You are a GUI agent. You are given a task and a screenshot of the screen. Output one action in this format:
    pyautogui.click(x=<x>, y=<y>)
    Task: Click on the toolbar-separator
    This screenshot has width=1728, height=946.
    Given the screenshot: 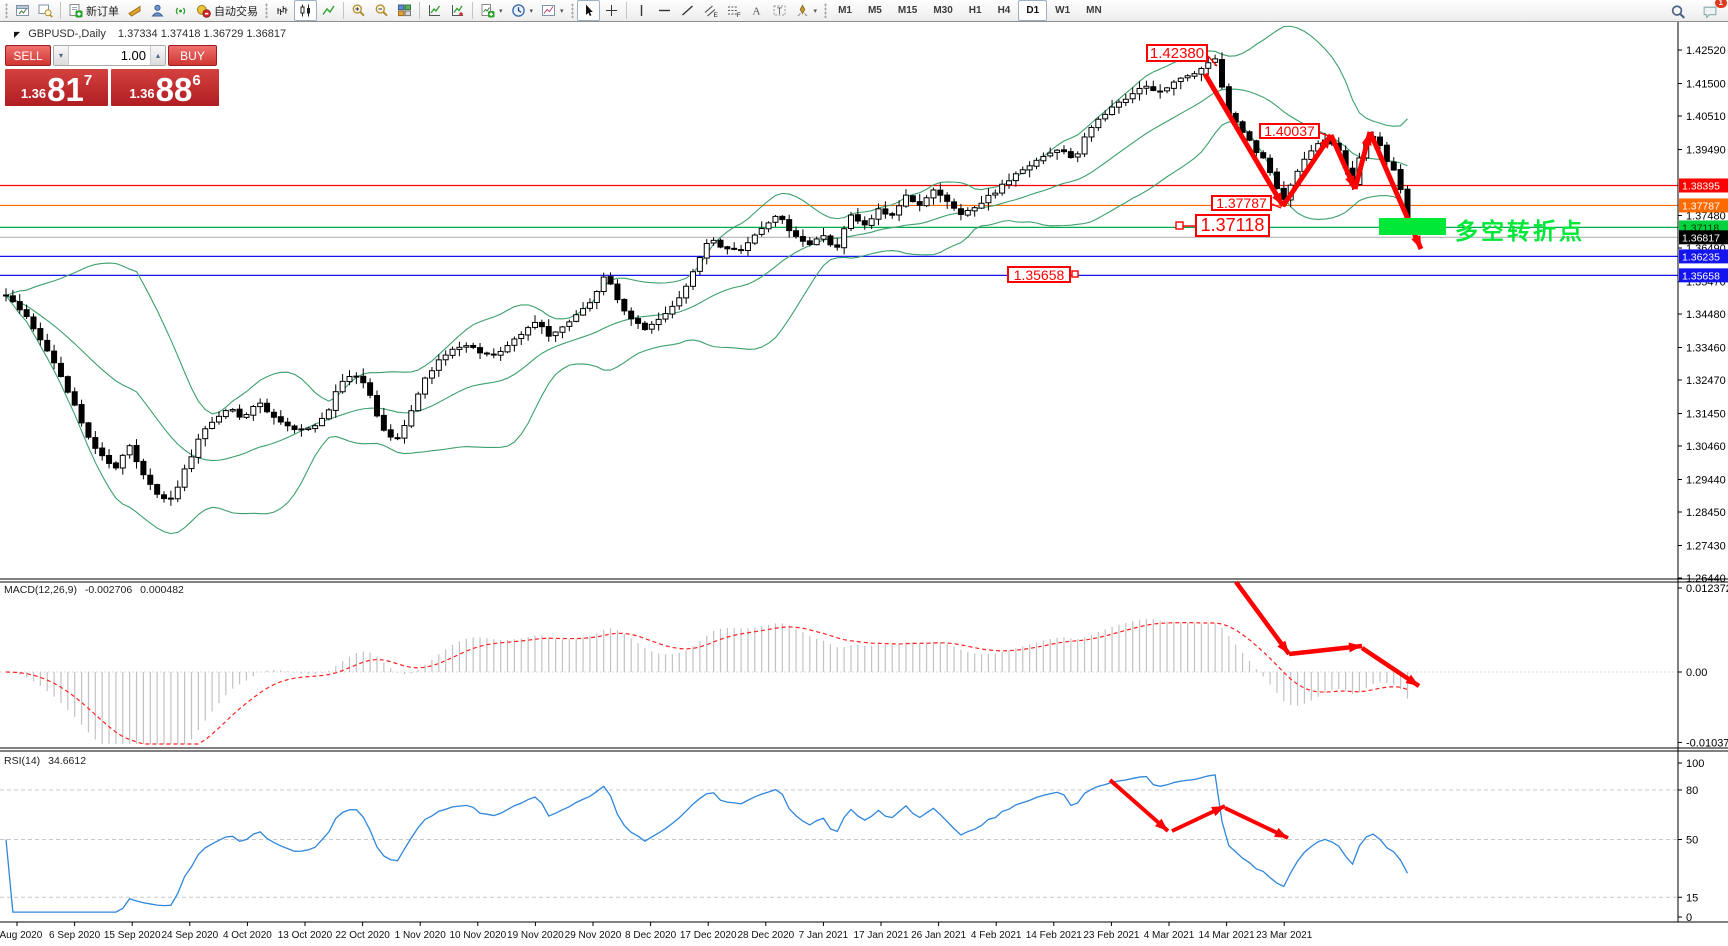 What is the action you would take?
    pyautogui.click(x=60, y=10)
    